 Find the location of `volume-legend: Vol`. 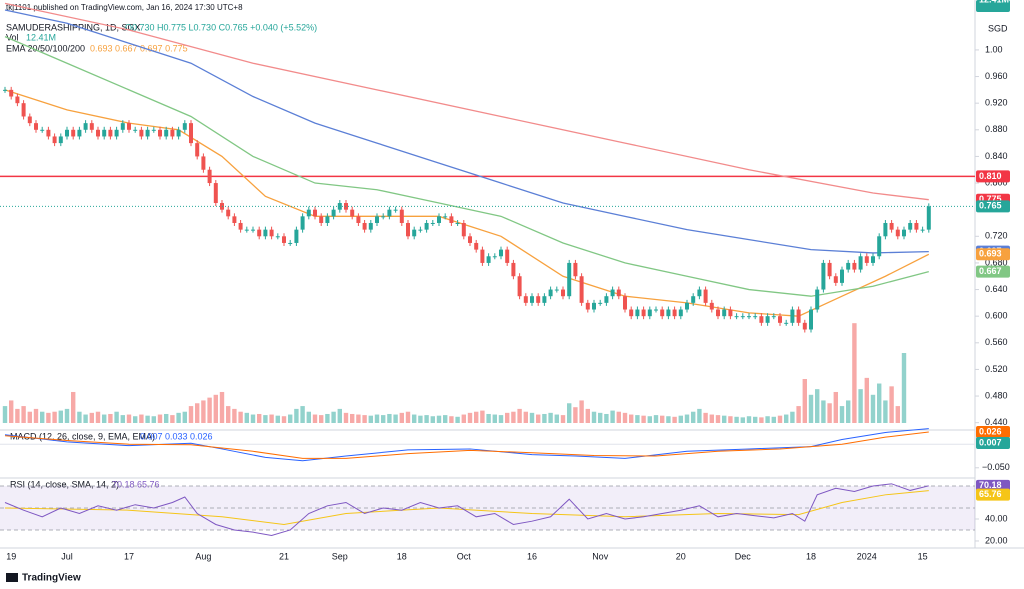

volume-legend: Vol is located at coordinates (12, 37).